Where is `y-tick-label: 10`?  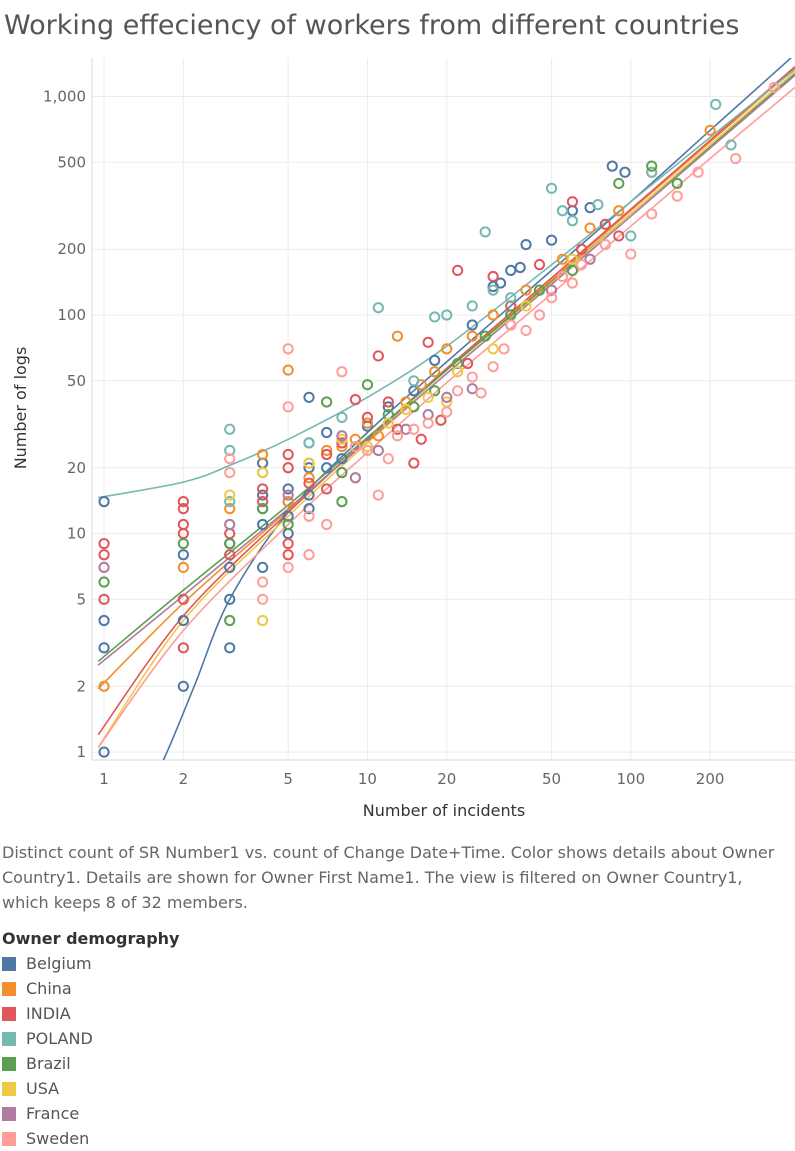
y-tick-label: 10 is located at coordinates (76, 534).